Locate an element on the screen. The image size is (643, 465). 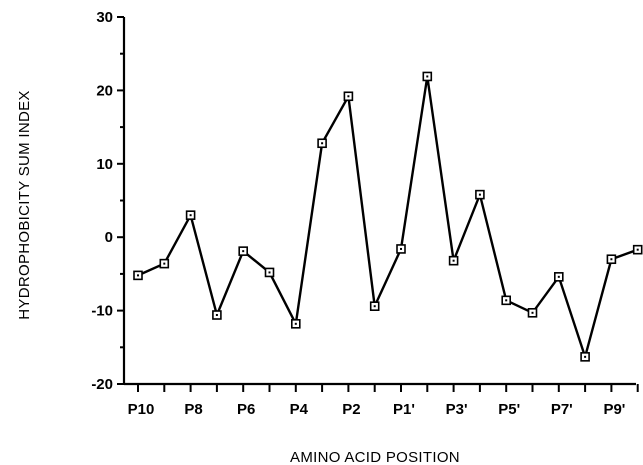
x-tick-label: P3' is located at coordinates (457, 409).